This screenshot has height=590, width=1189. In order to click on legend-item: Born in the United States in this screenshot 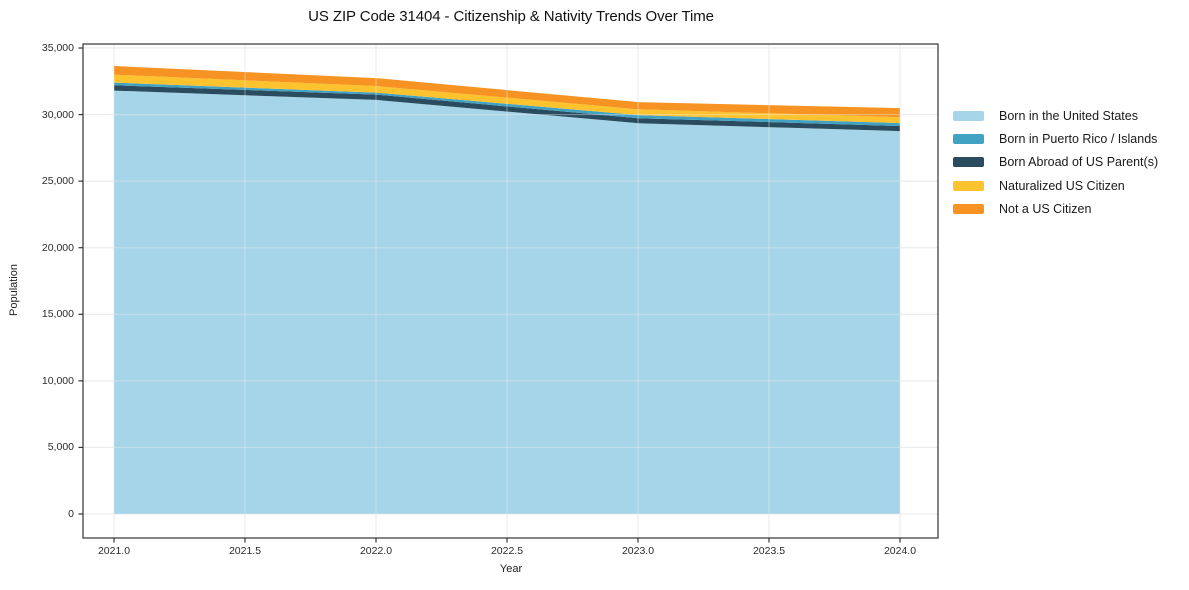, I will do `click(1055, 115)`.